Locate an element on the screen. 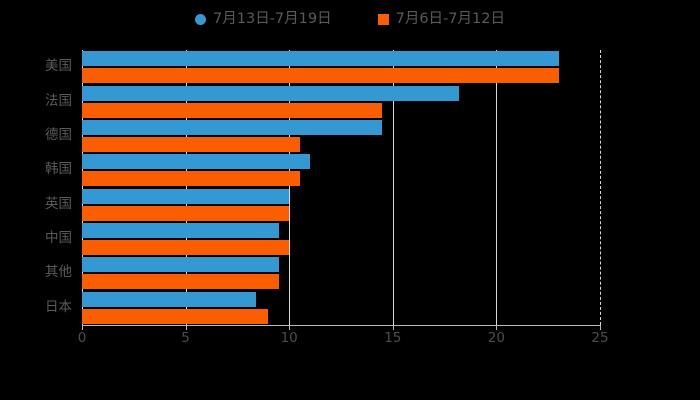 The image size is (700, 400). legend-label-series-1: 7月6日-7月12日 is located at coordinates (450, 18).